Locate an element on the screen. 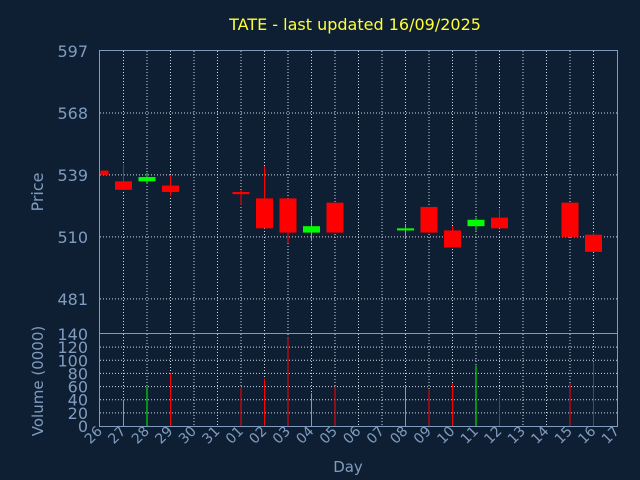 The width and height of the screenshot is (640, 480). volume-tick-label: 140 is located at coordinates (72, 334).